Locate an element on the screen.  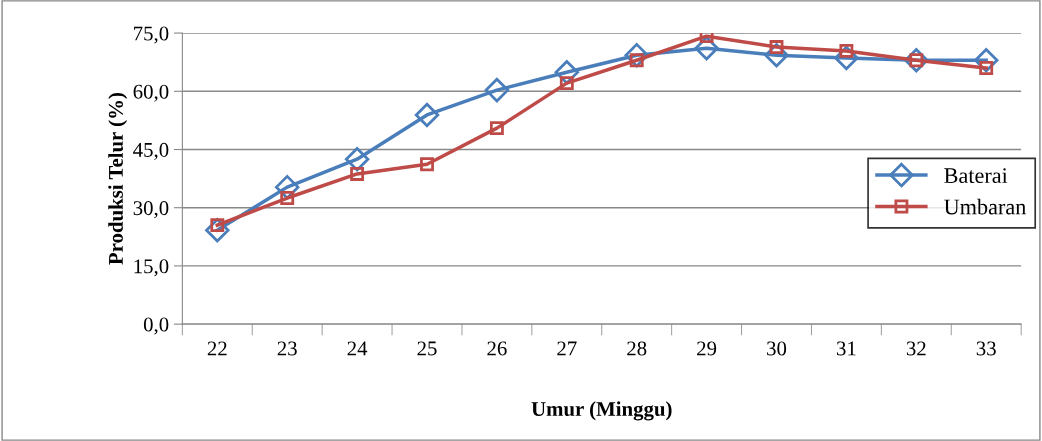
y-tick-label: 60,0 is located at coordinates (151, 93).